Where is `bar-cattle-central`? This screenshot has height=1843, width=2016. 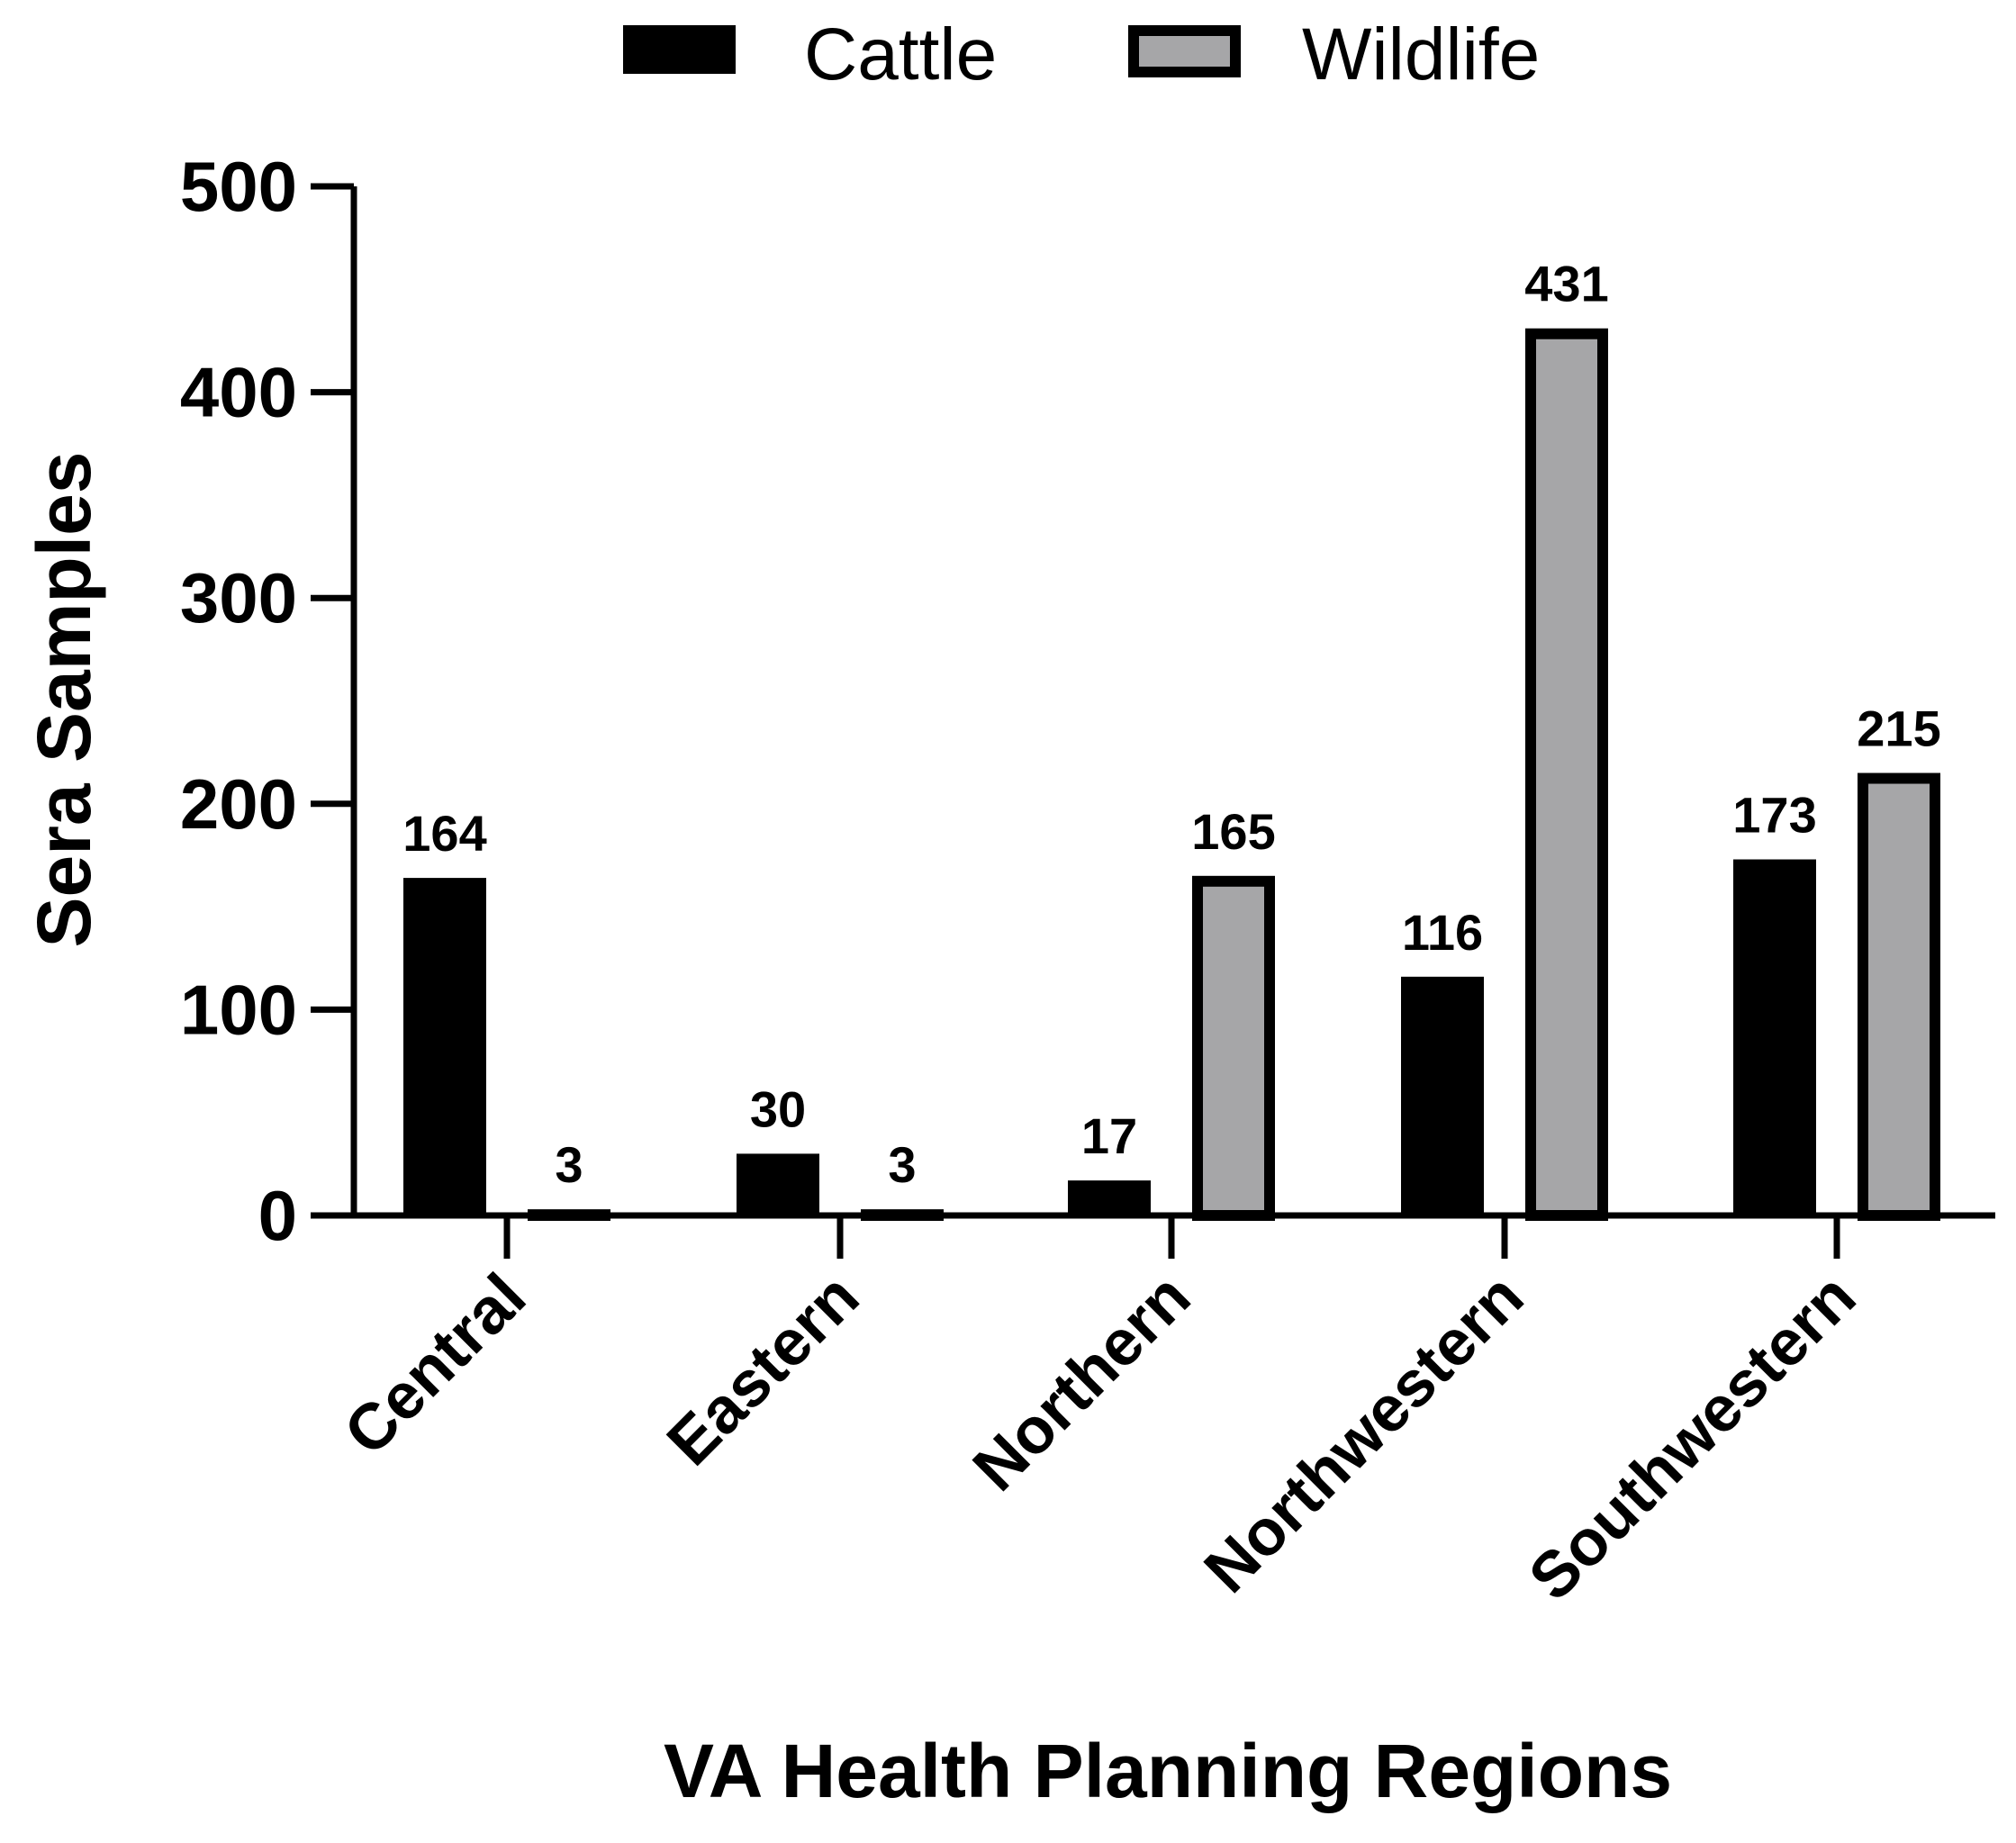 bar-cattle-central is located at coordinates (444, 1046).